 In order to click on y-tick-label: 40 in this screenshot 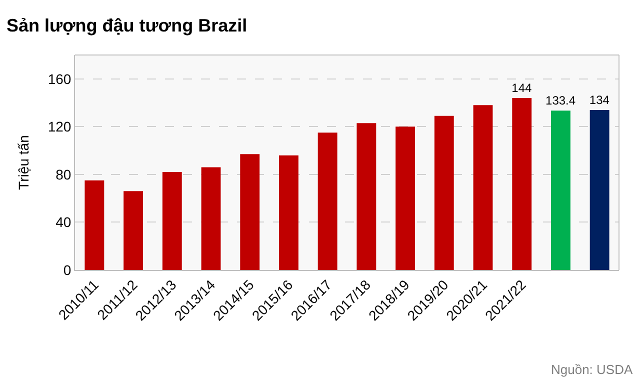, I will do `click(64, 222)`.